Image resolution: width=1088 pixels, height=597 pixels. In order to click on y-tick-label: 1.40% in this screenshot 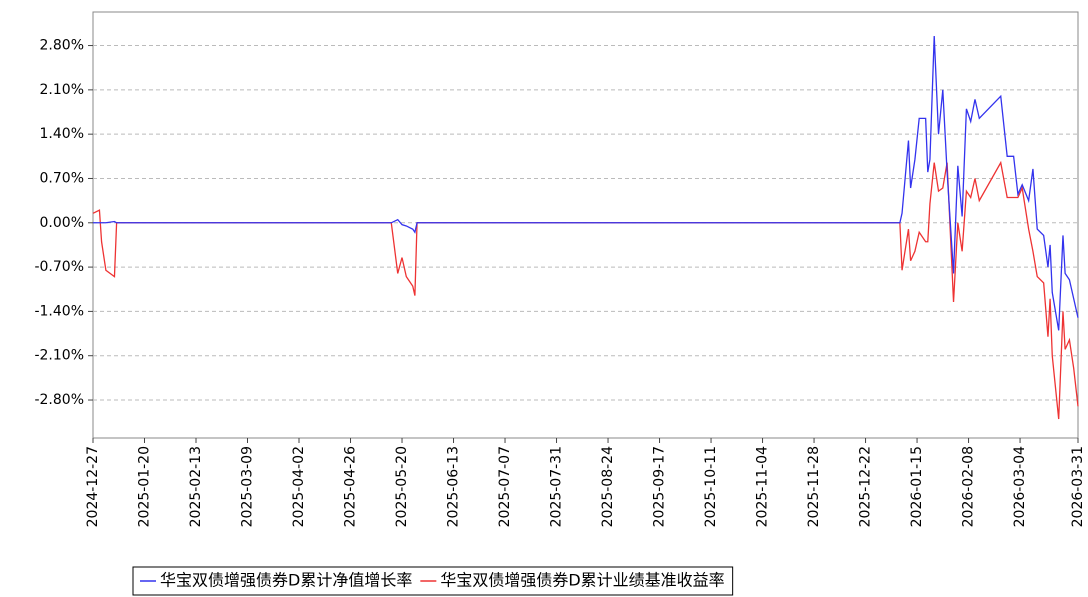, I will do `click(62, 134)`.